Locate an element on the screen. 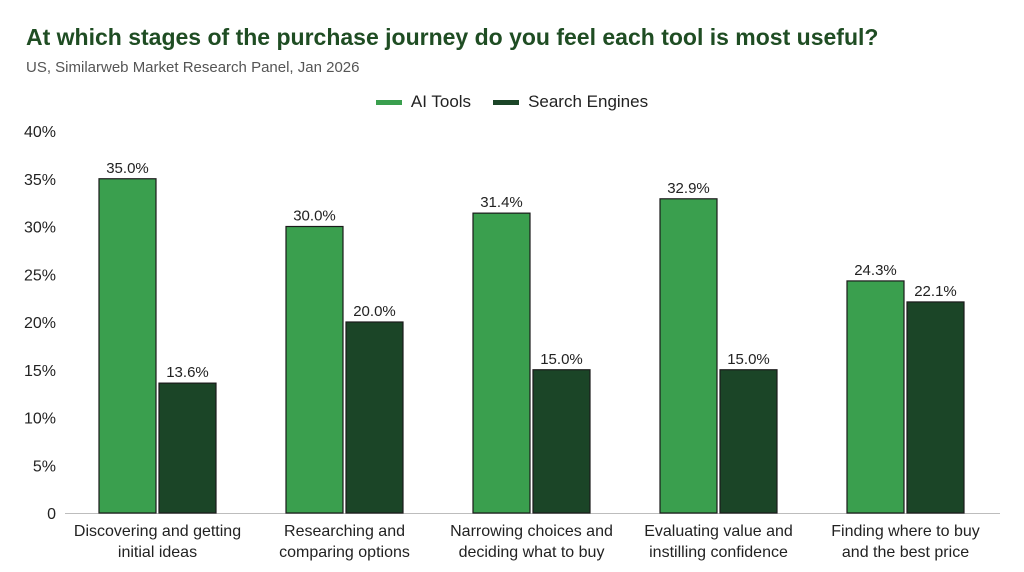 The width and height of the screenshot is (1024, 572). y-tick-label: 35% is located at coordinates (40, 180).